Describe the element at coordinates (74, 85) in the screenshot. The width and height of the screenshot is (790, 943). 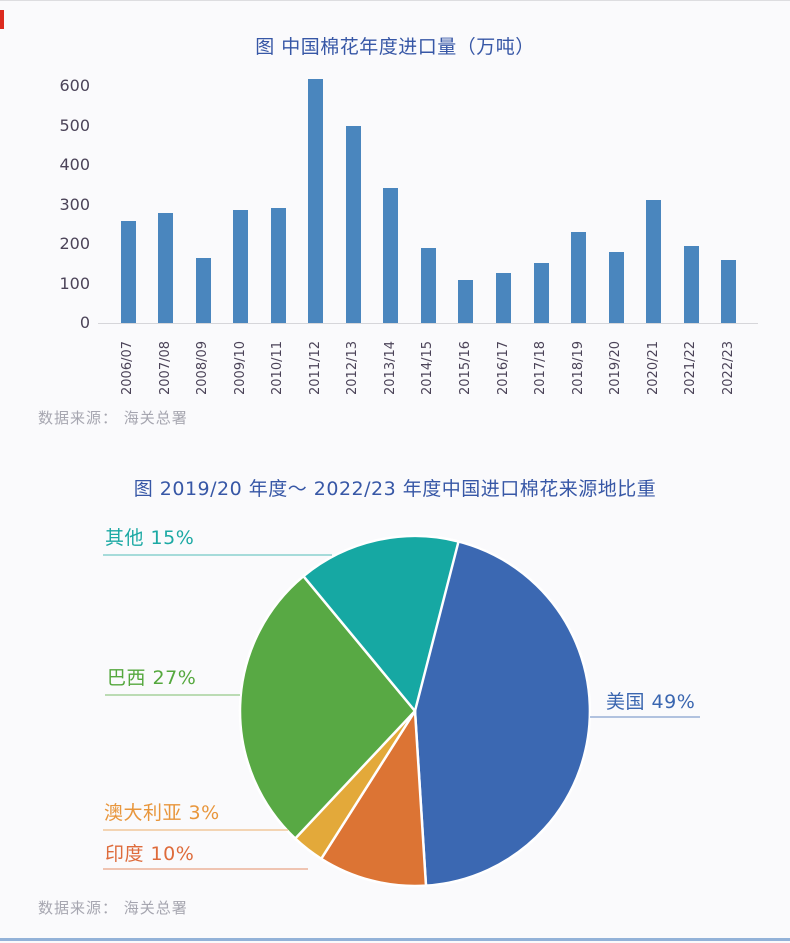
I see `y-tick-label: 600` at that location.